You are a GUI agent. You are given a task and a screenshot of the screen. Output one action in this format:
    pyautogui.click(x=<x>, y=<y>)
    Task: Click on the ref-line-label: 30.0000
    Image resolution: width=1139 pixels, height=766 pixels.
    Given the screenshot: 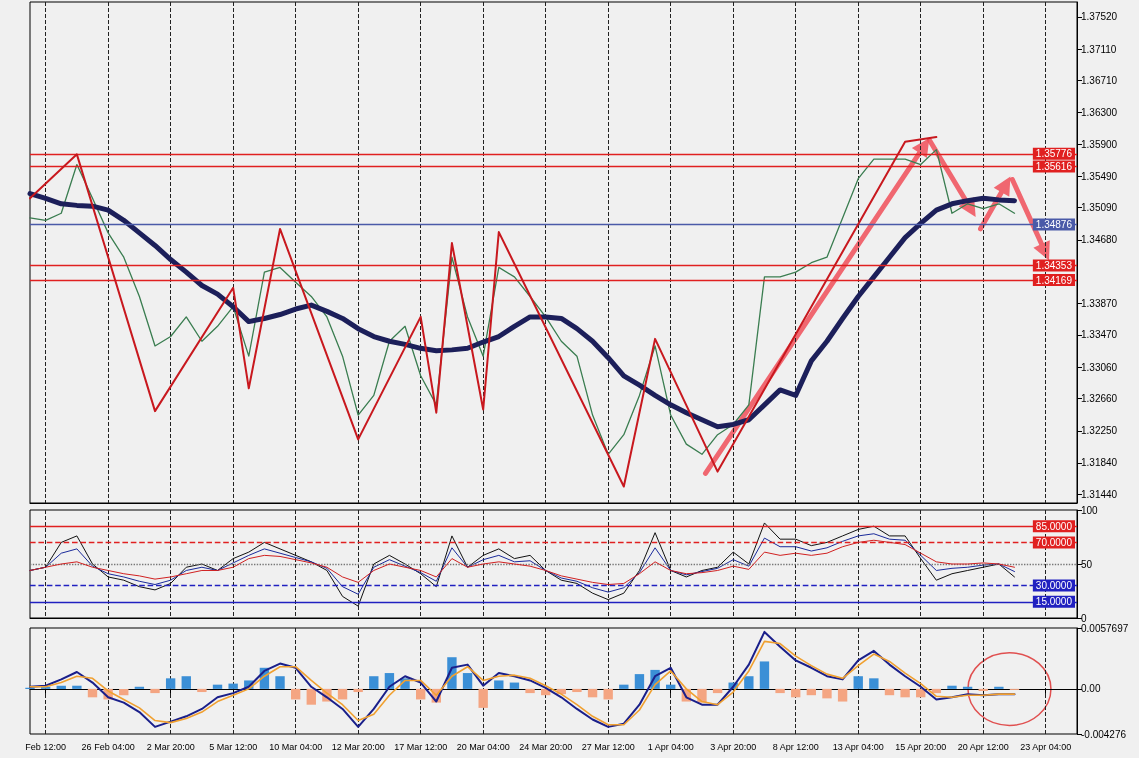 What is the action you would take?
    pyautogui.click(x=1054, y=586)
    